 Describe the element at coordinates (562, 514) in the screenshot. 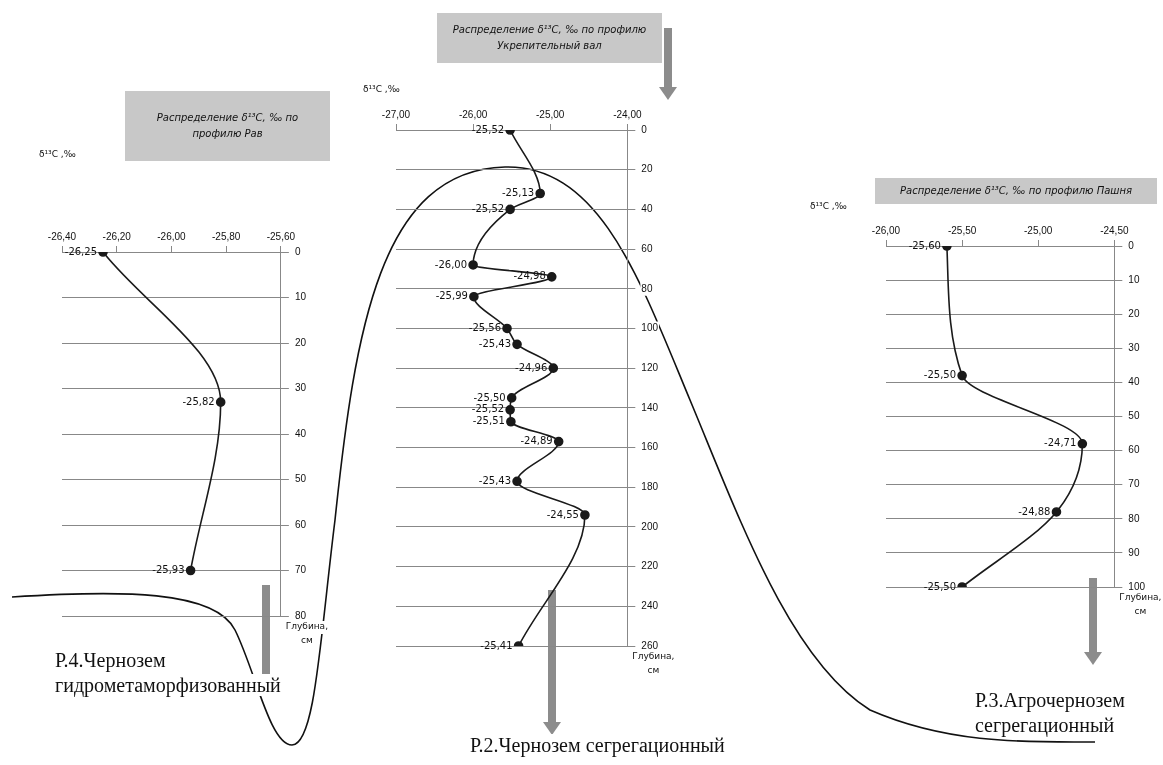

I see `data-label: -24,55` at that location.